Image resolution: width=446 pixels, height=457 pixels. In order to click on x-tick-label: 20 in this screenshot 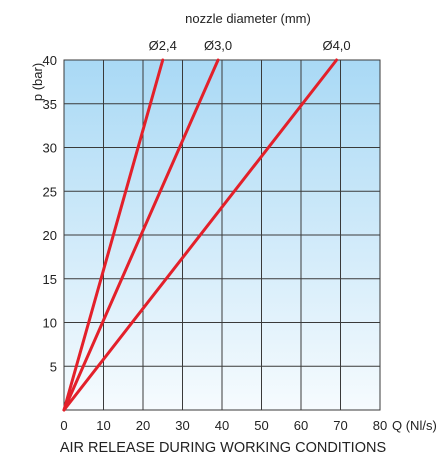, I will do `click(143, 425)`.